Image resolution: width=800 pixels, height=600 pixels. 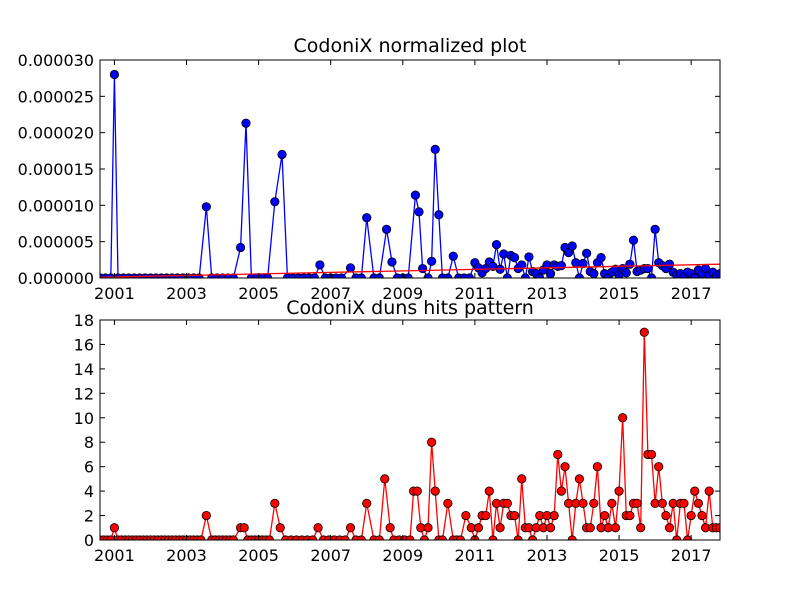 I want to click on normalized-x-tick-label: 2015, so click(x=619, y=293).